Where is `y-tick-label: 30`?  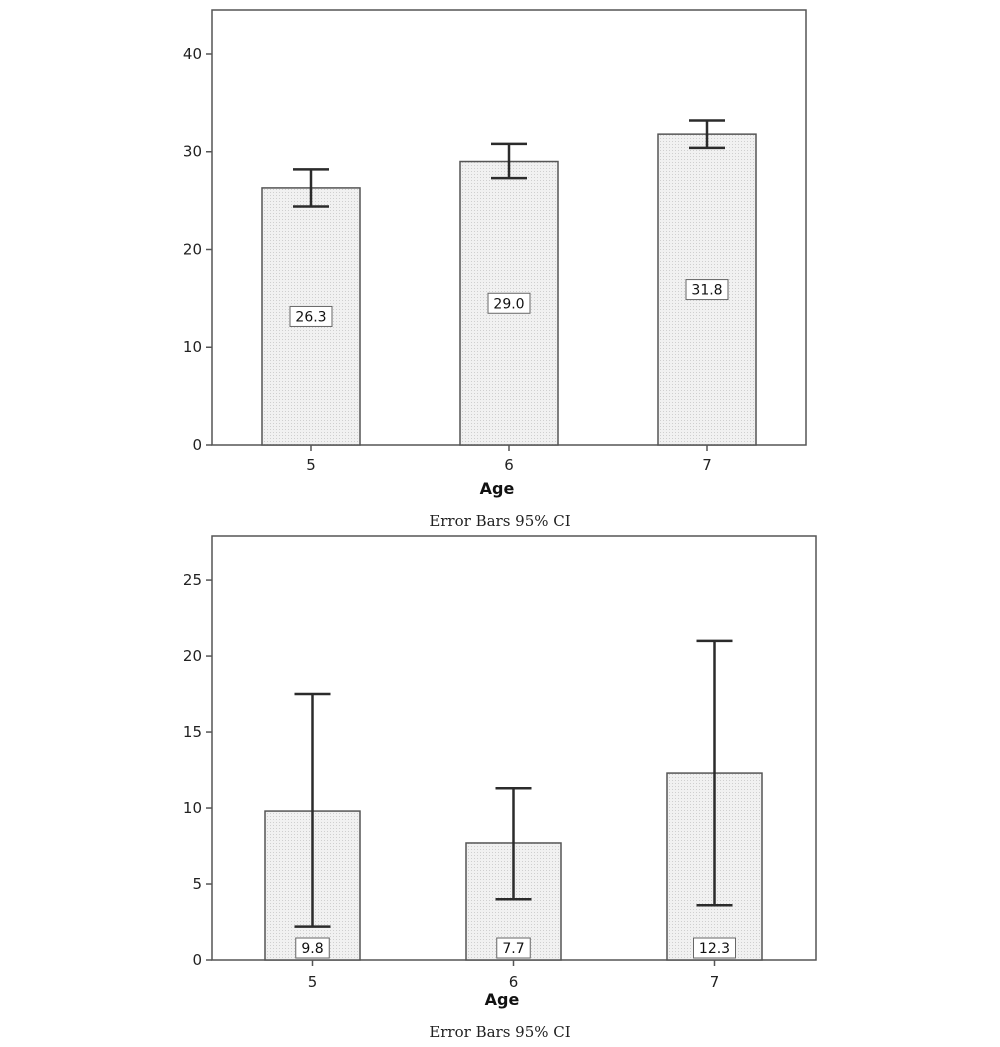
y-tick-label: 30 is located at coordinates (192, 152).